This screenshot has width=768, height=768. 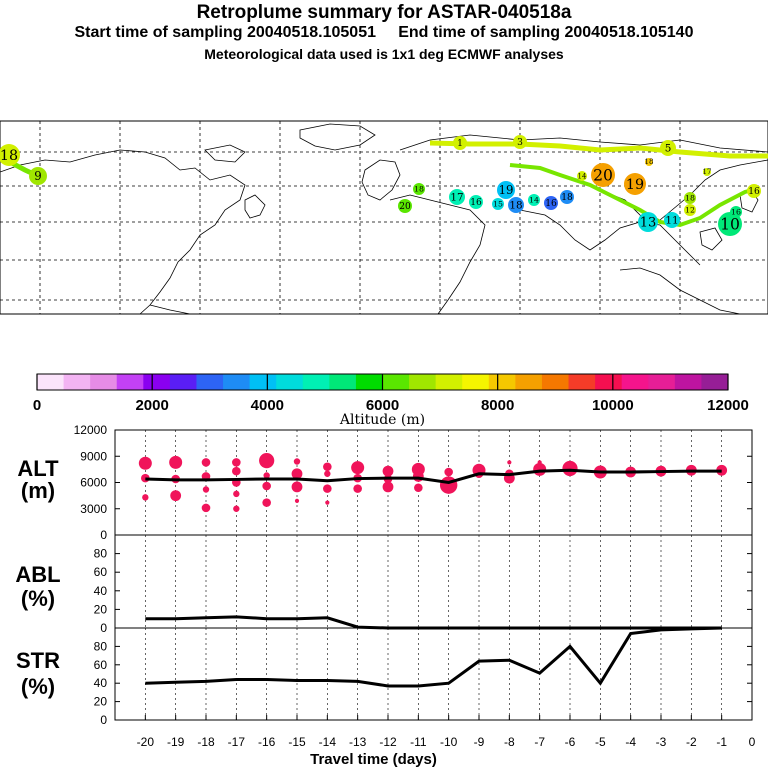 What do you see at coordinates (38, 686) in the screenshot?
I see `panel-label-unit: (%)` at bounding box center [38, 686].